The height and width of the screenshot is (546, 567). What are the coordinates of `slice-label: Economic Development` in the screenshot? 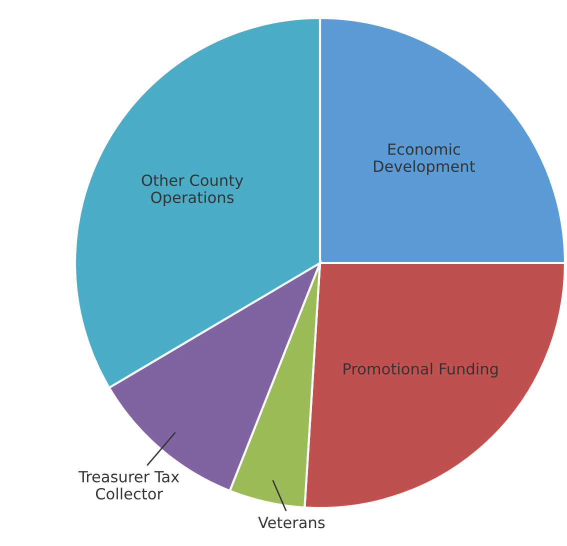 It's located at (424, 159).